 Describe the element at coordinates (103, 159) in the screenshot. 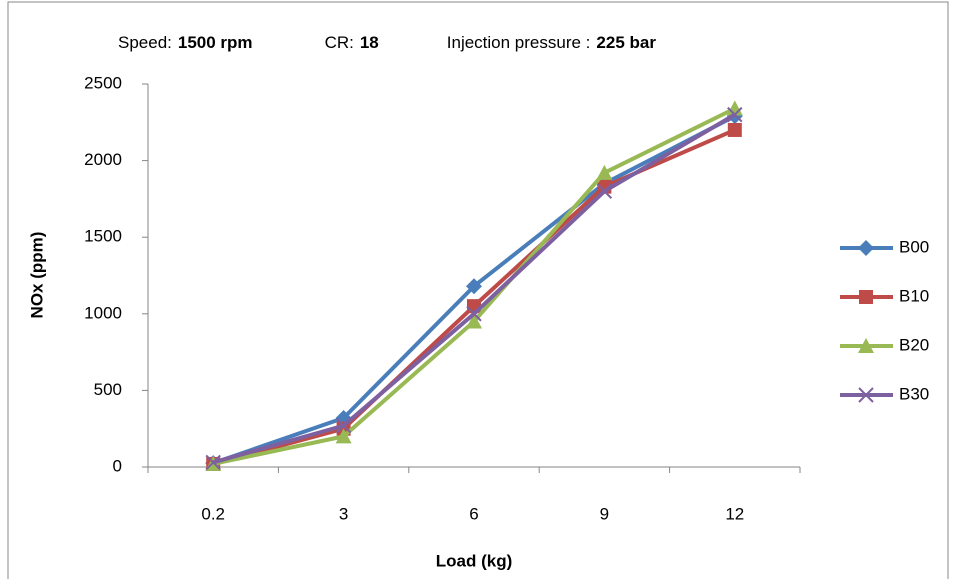

I see `y-tick-label: 2000` at that location.